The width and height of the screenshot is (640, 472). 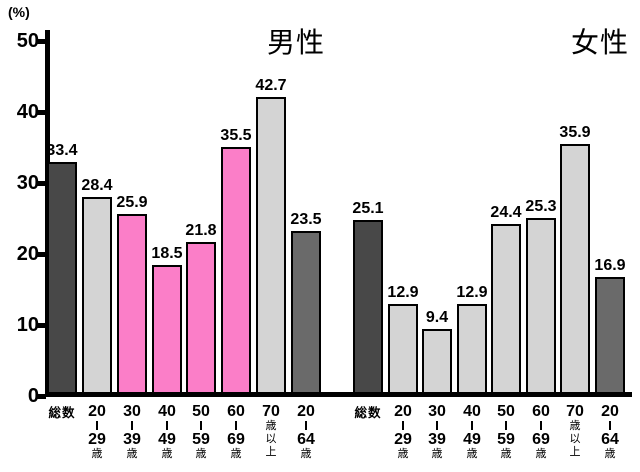 I want to click on y-axis-unit-label: (%), so click(x=19, y=12).